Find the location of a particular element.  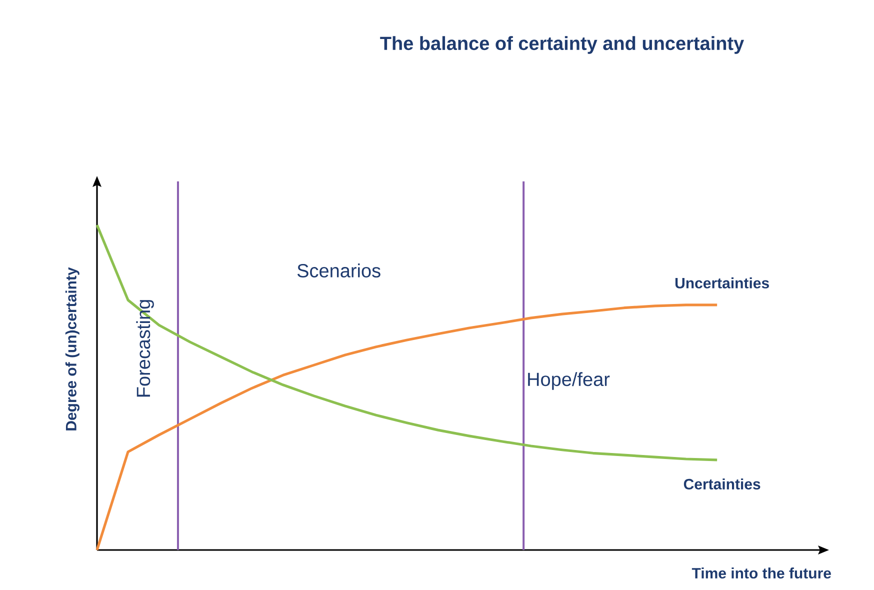

x-axis-title: Time into the future is located at coordinates (761, 573).